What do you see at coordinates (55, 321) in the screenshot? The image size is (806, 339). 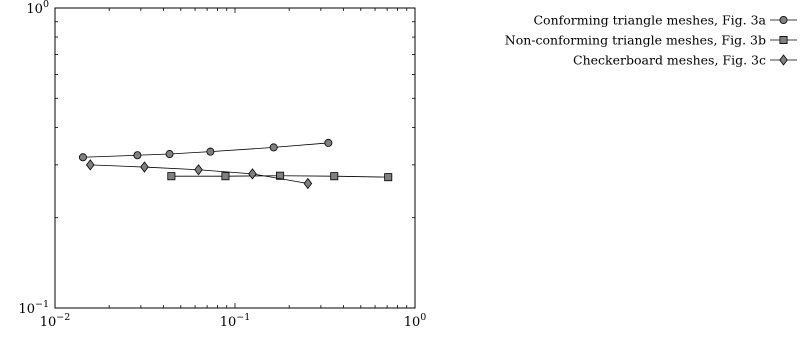 I see `x-tick-label: 10⁻²` at bounding box center [55, 321].